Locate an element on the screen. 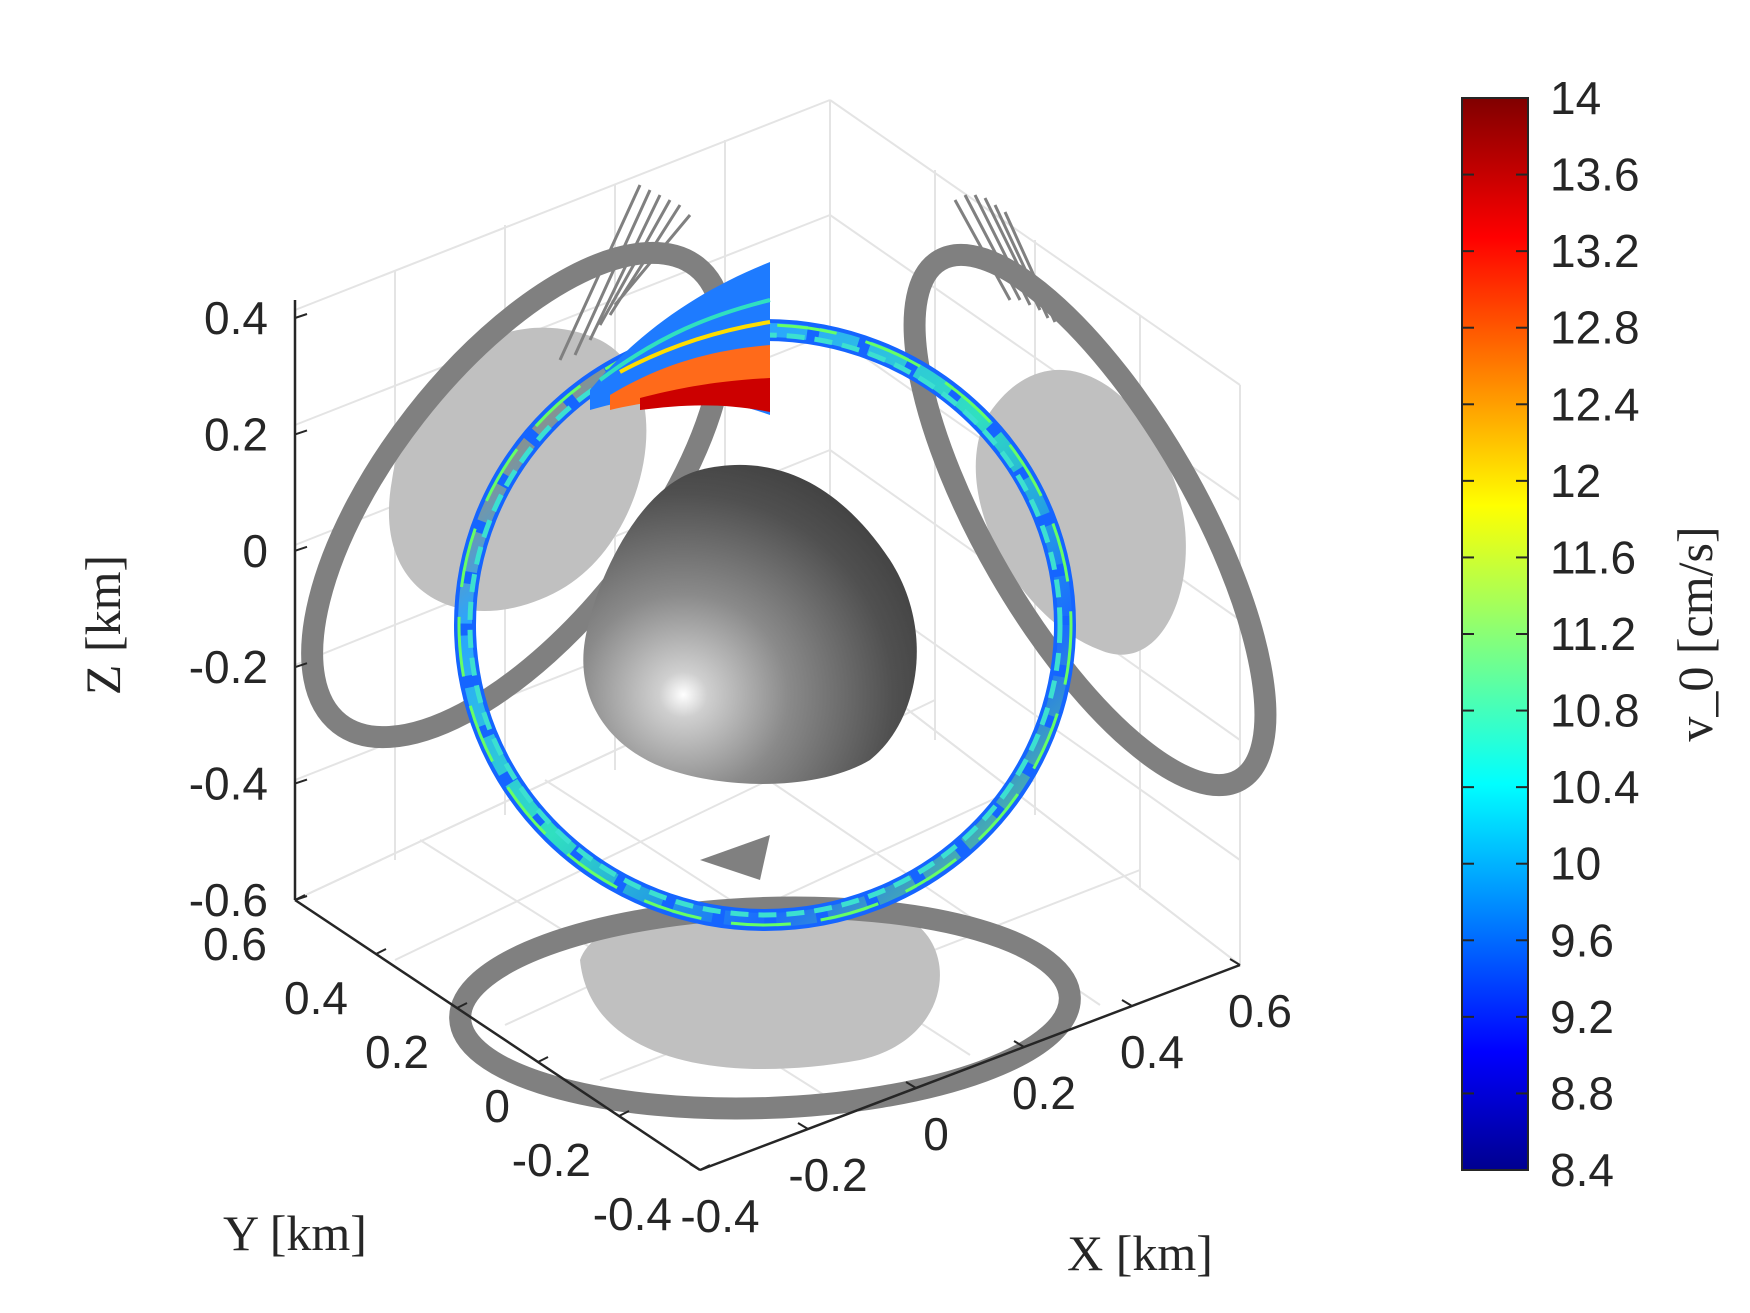 This screenshot has width=1750, height=1313. colorbar-tick-label: 12 is located at coordinates (1575, 481).